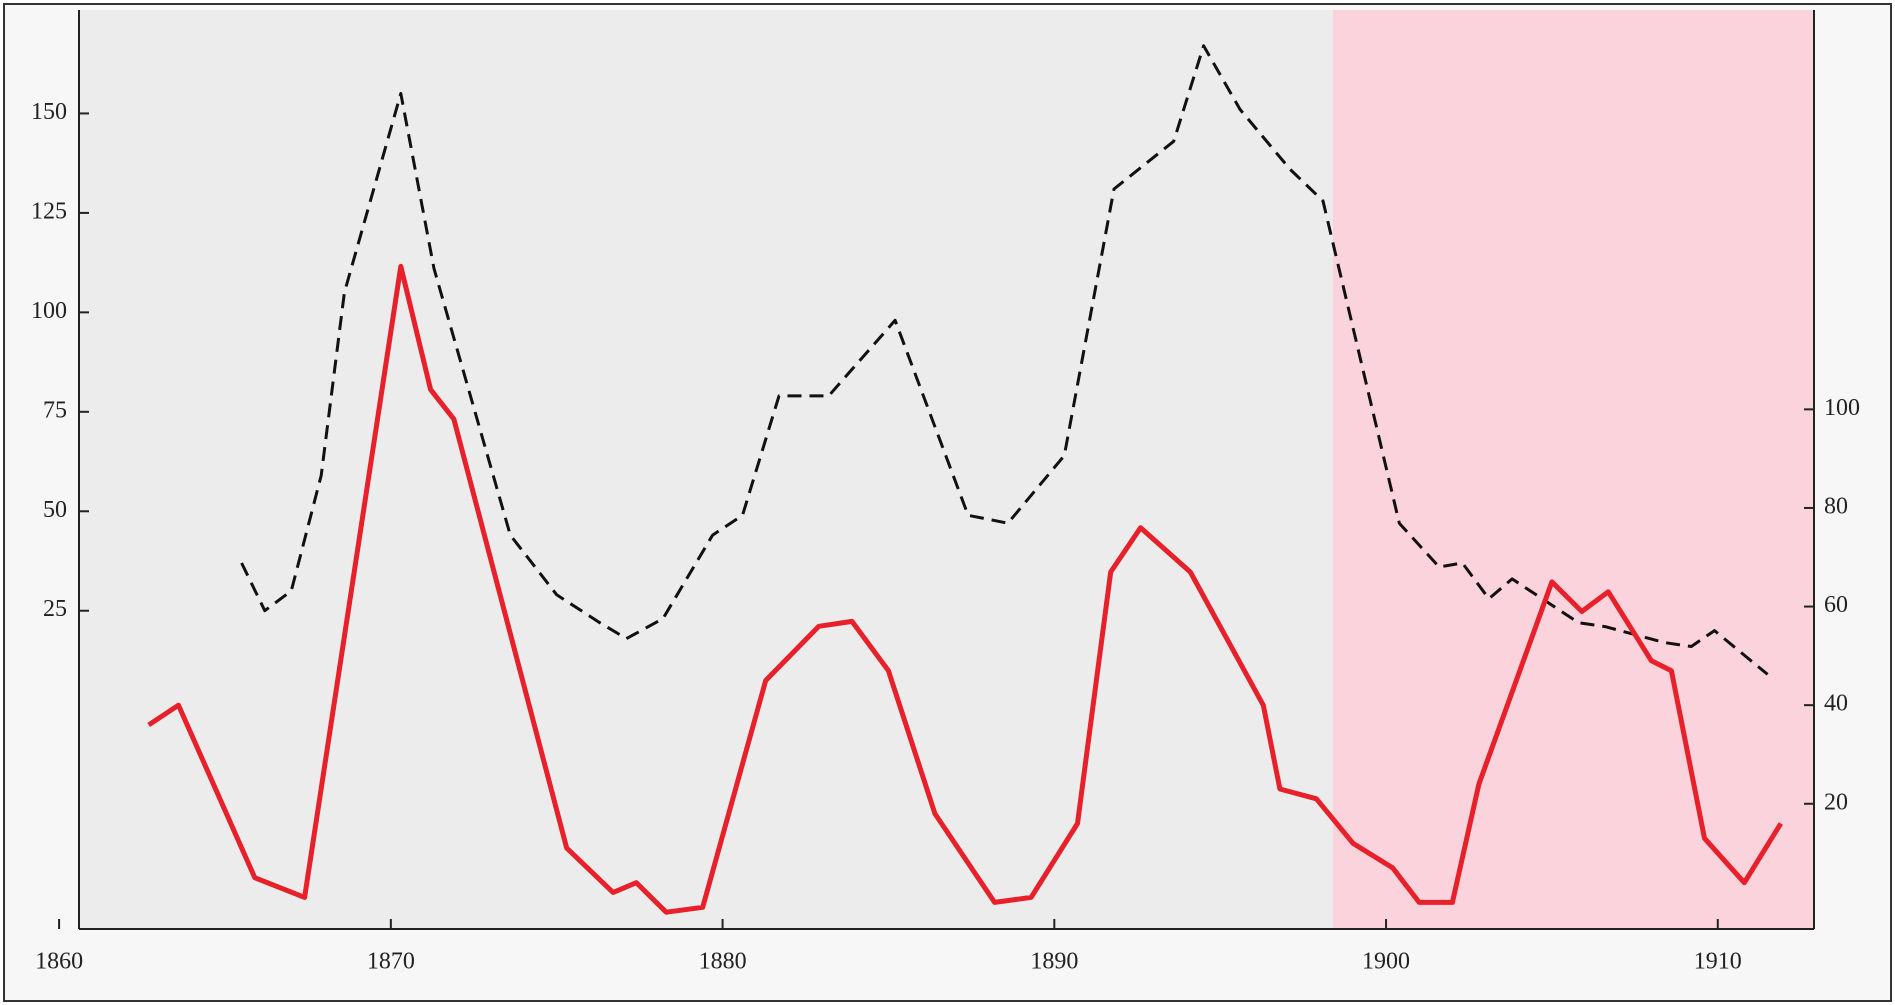 The width and height of the screenshot is (1895, 1005). Describe the element at coordinates (1054, 962) in the screenshot. I see `x-tick-label: 1890` at that location.